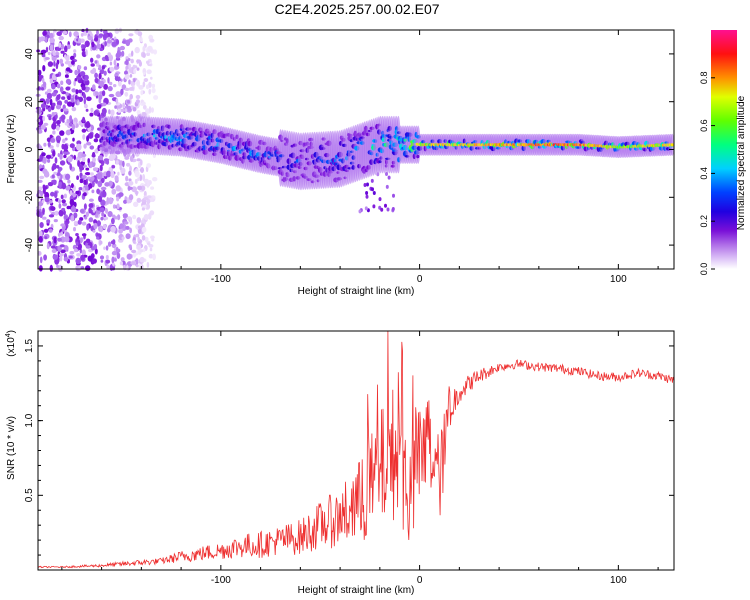  What do you see at coordinates (29, 420) in the screenshot?
I see `y-tick-label: 1.0` at bounding box center [29, 420].